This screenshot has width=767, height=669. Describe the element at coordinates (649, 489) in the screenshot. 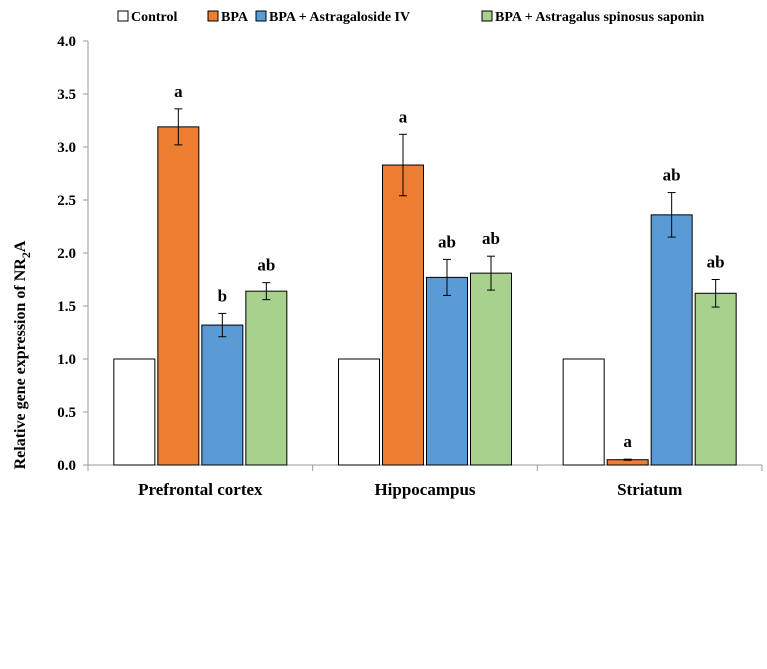

I see `category-label: Striatum` at that location.